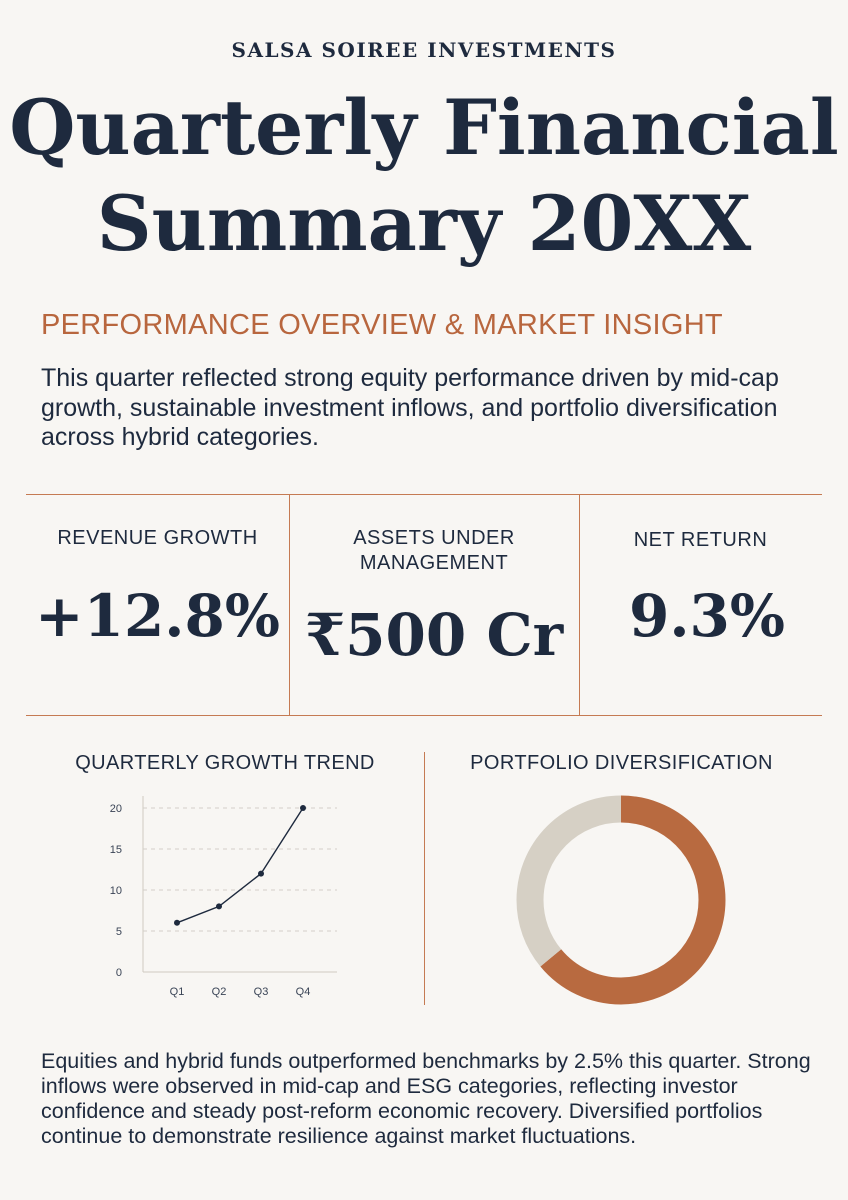 This screenshot has height=1200, width=848. Describe the element at coordinates (424, 715) in the screenshot. I see `kpi-bottom-divider` at that location.